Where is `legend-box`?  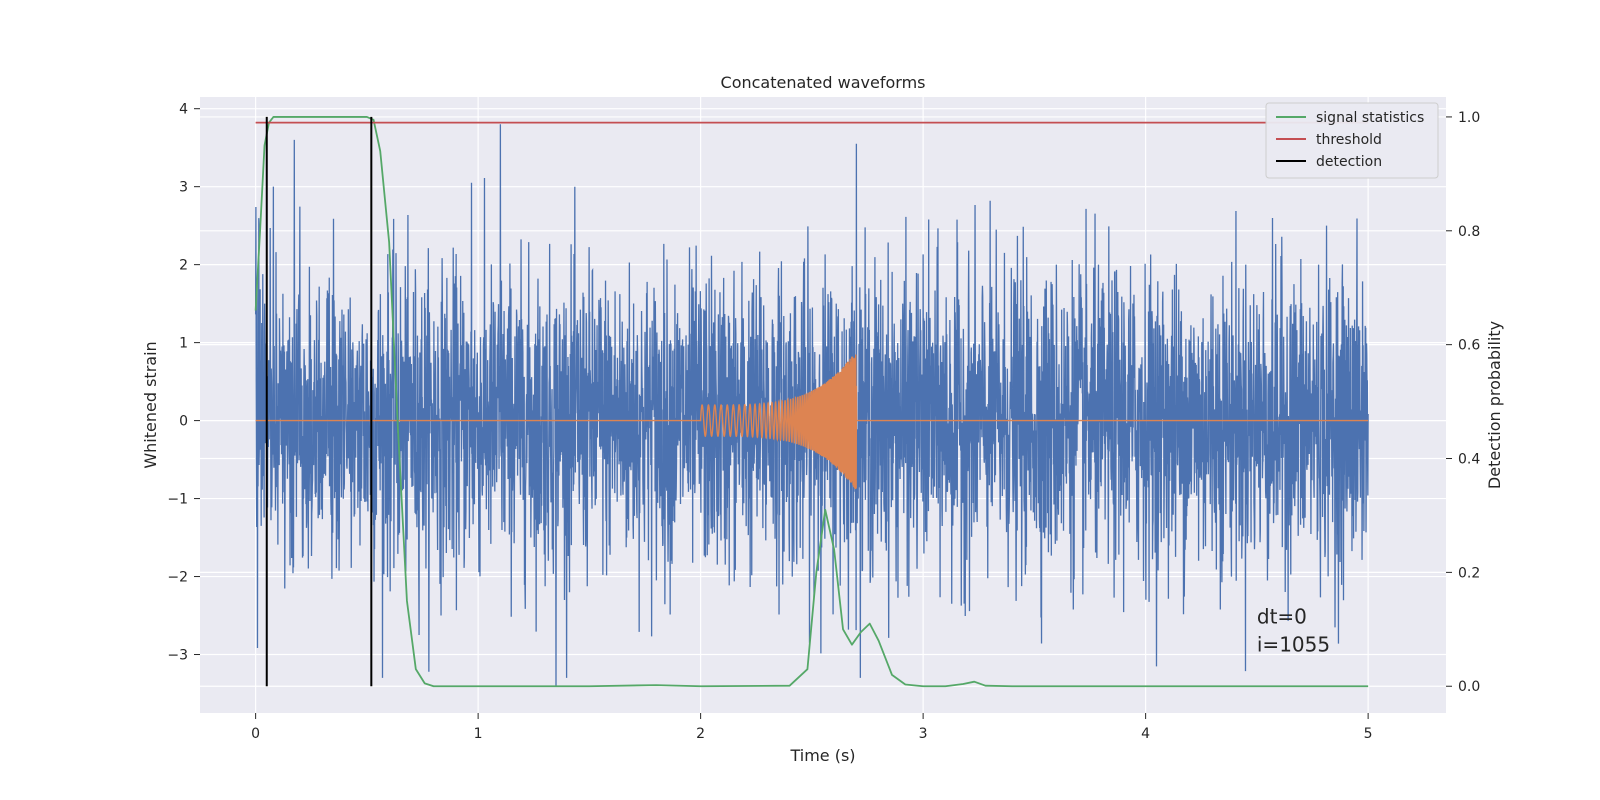
legend-box is located at coordinates (1352, 140).